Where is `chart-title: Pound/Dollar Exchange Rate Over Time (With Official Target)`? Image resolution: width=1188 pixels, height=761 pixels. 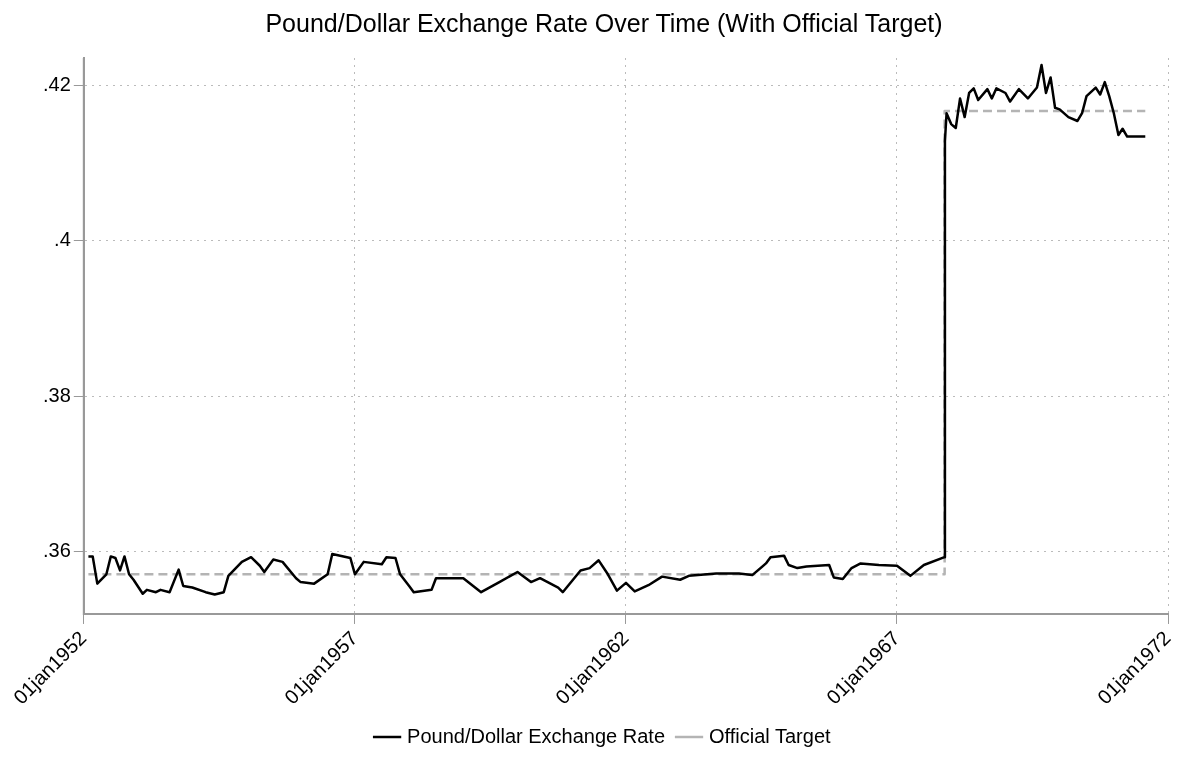 chart-title: Pound/Dollar Exchange Rate Over Time (With Official Target) is located at coordinates (604, 22).